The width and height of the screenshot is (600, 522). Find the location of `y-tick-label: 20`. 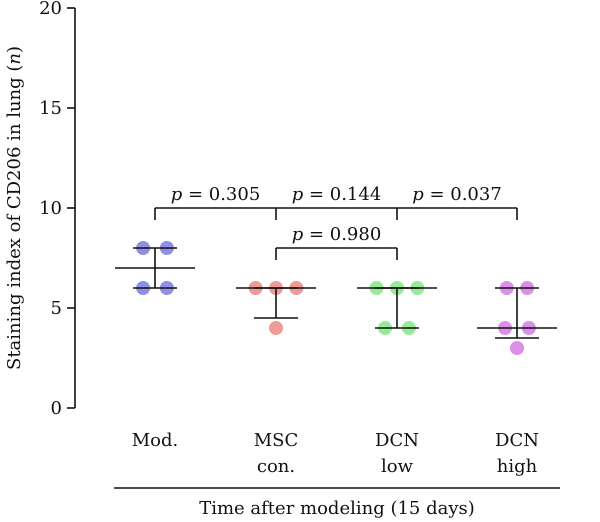

y-tick-label: 20 is located at coordinates (50, 9).